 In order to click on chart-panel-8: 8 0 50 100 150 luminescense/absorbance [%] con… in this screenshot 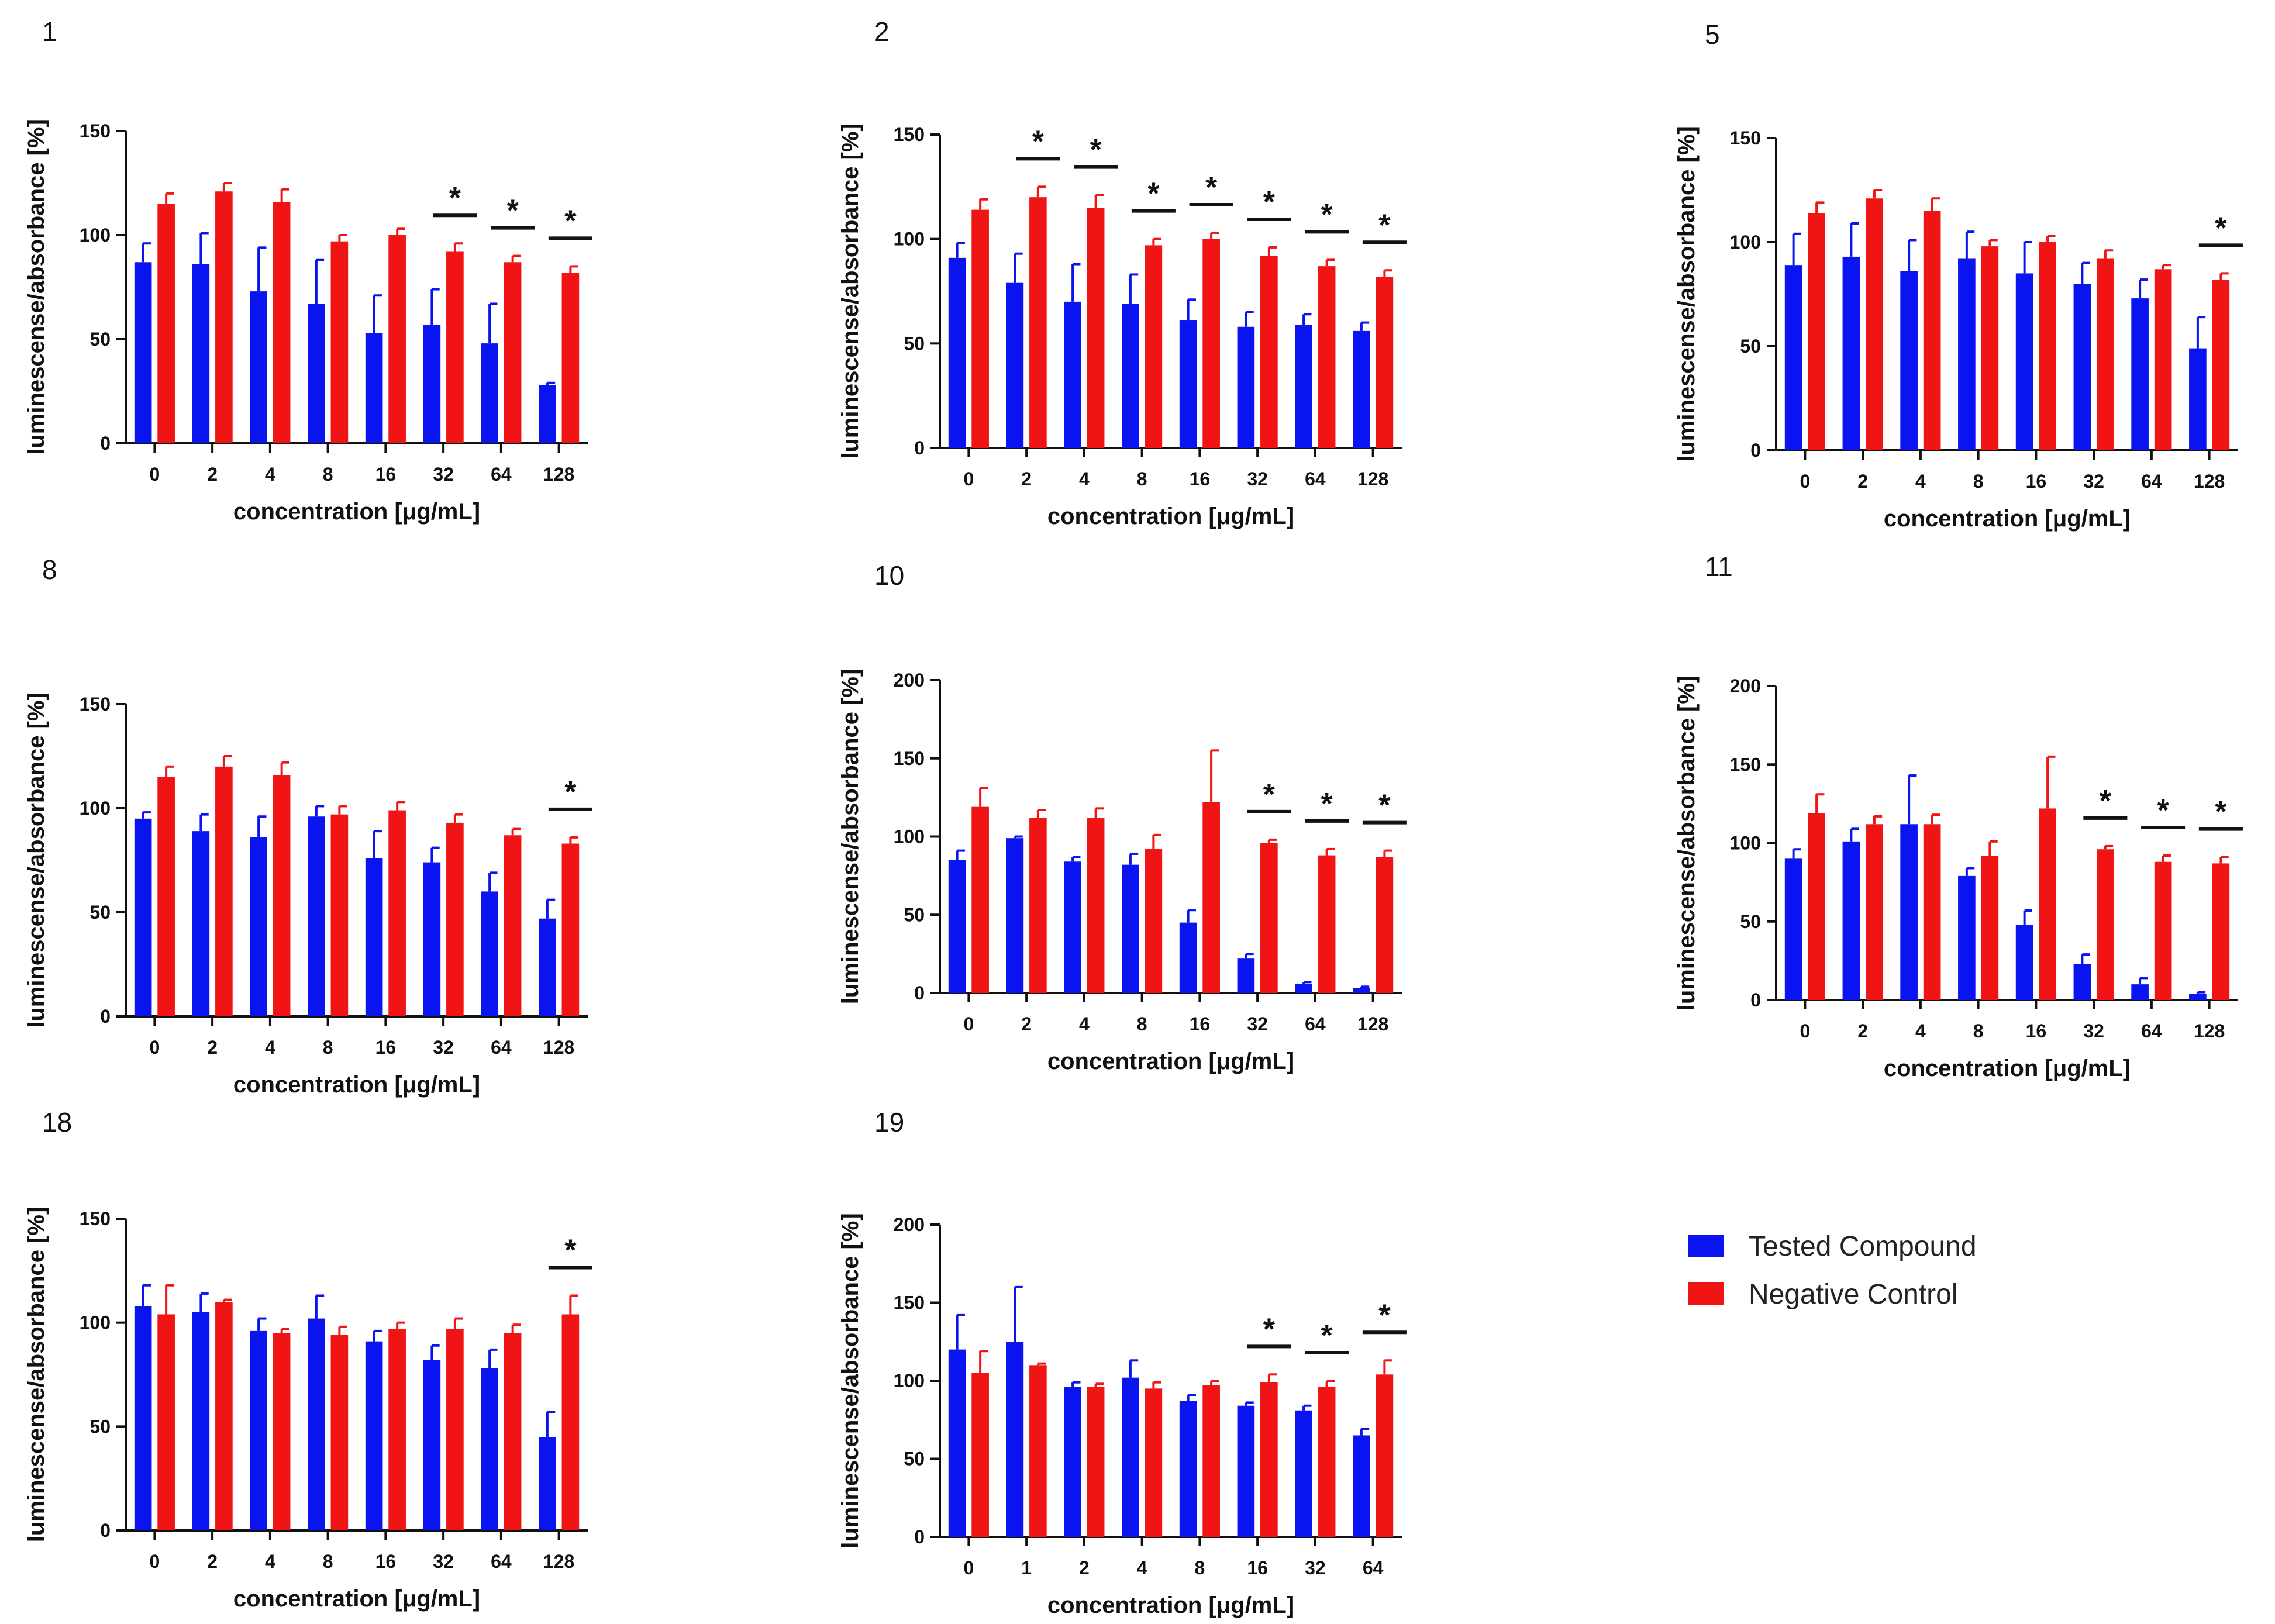, I will do `click(307, 826)`.